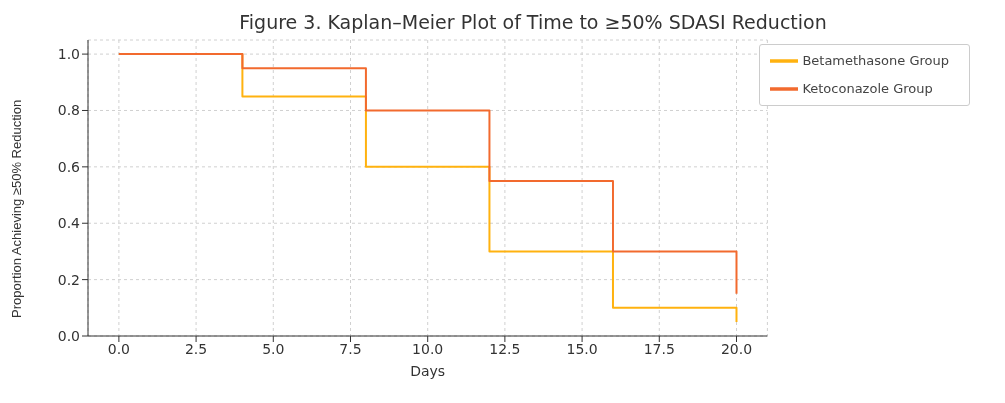  I want to click on legend-label: Ketoconazole Group, so click(867, 88).